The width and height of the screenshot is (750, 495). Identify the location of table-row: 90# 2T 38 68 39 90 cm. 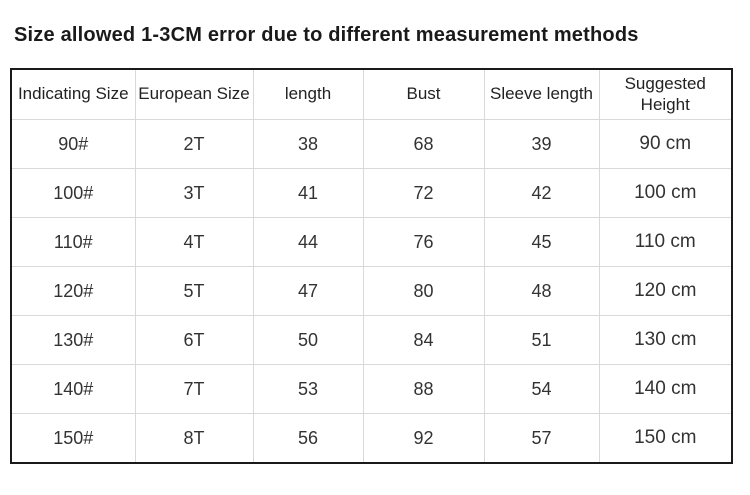
(371, 144).